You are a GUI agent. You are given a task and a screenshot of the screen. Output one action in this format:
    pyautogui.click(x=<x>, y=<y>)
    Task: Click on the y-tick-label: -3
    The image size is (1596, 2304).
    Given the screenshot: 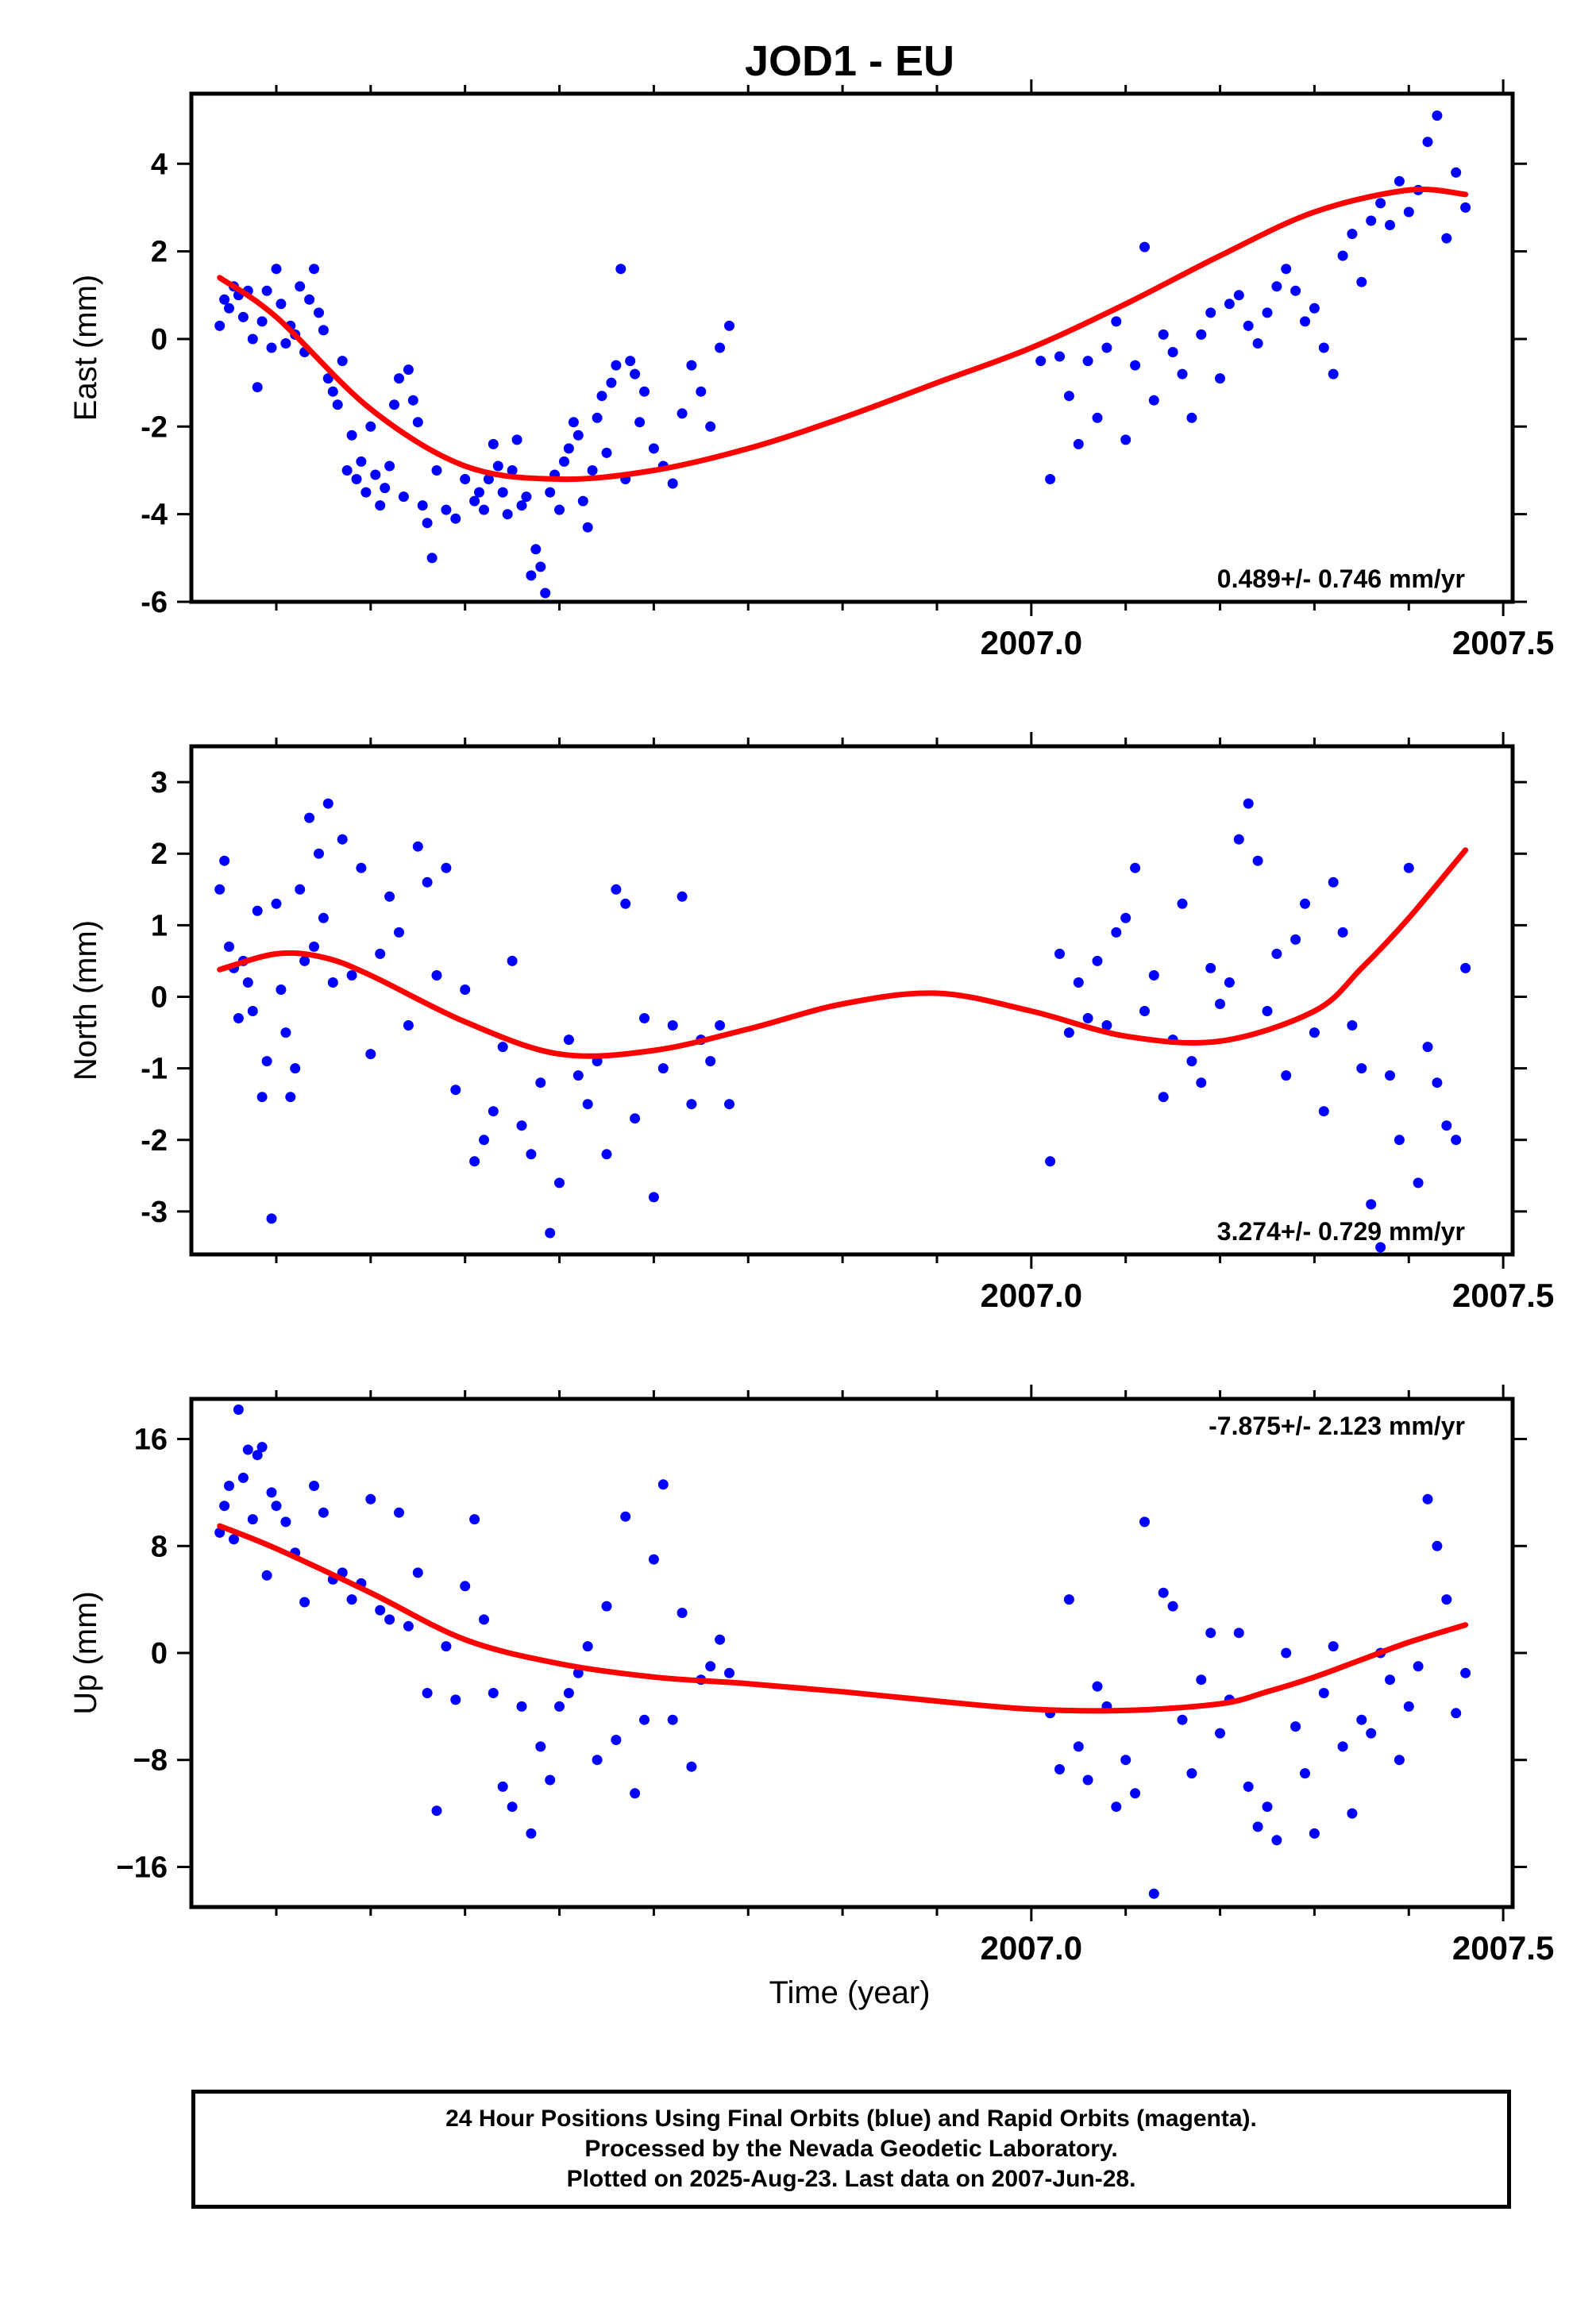 What is the action you would take?
    pyautogui.click(x=154, y=1212)
    